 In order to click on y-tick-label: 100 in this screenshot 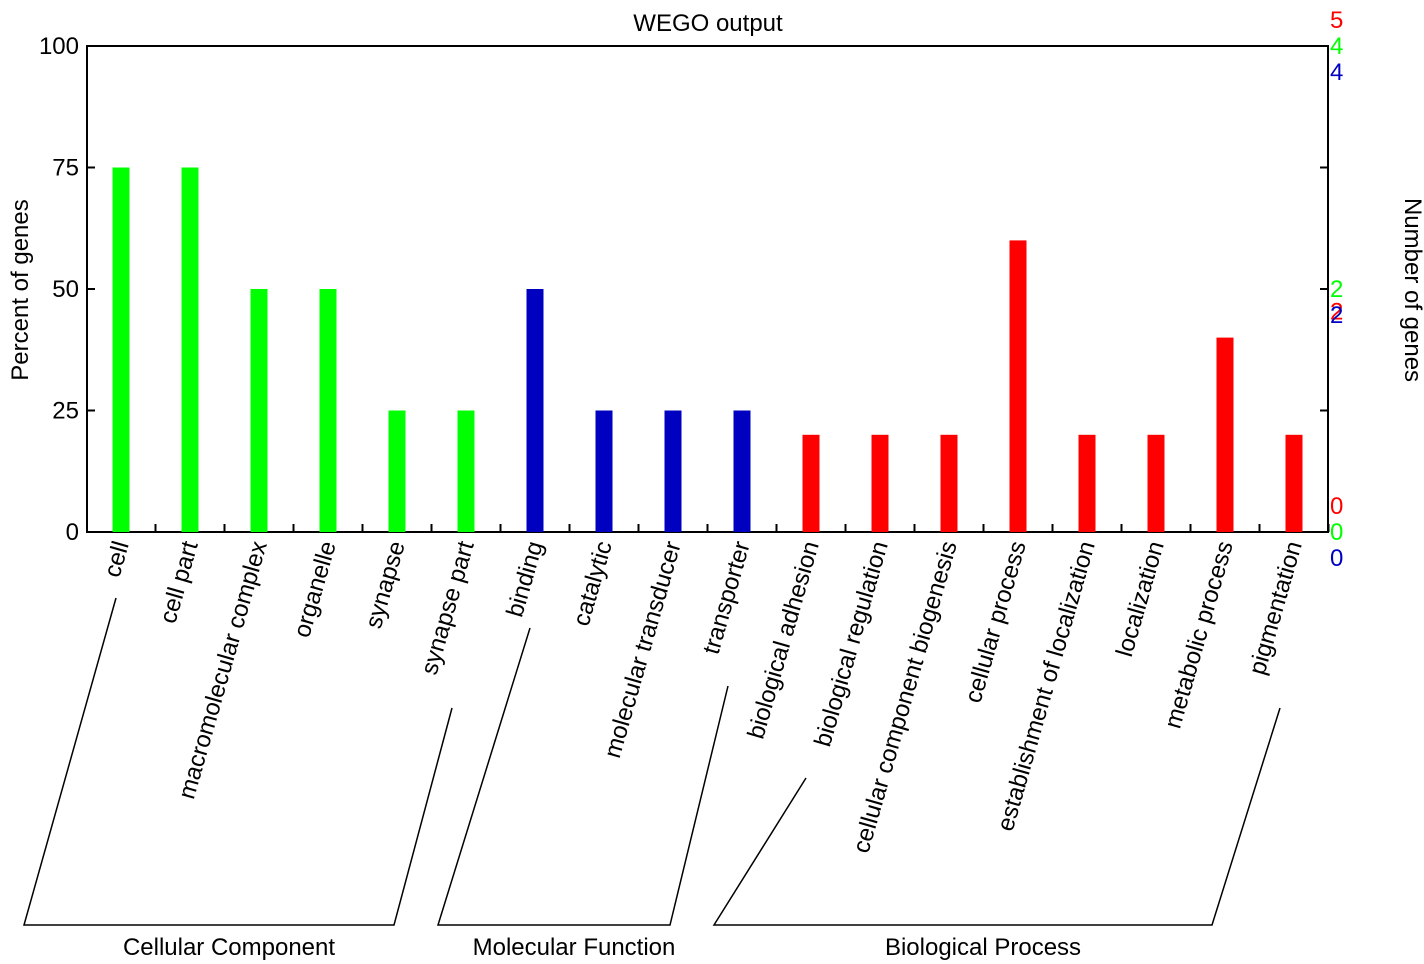, I will do `click(59, 46)`.